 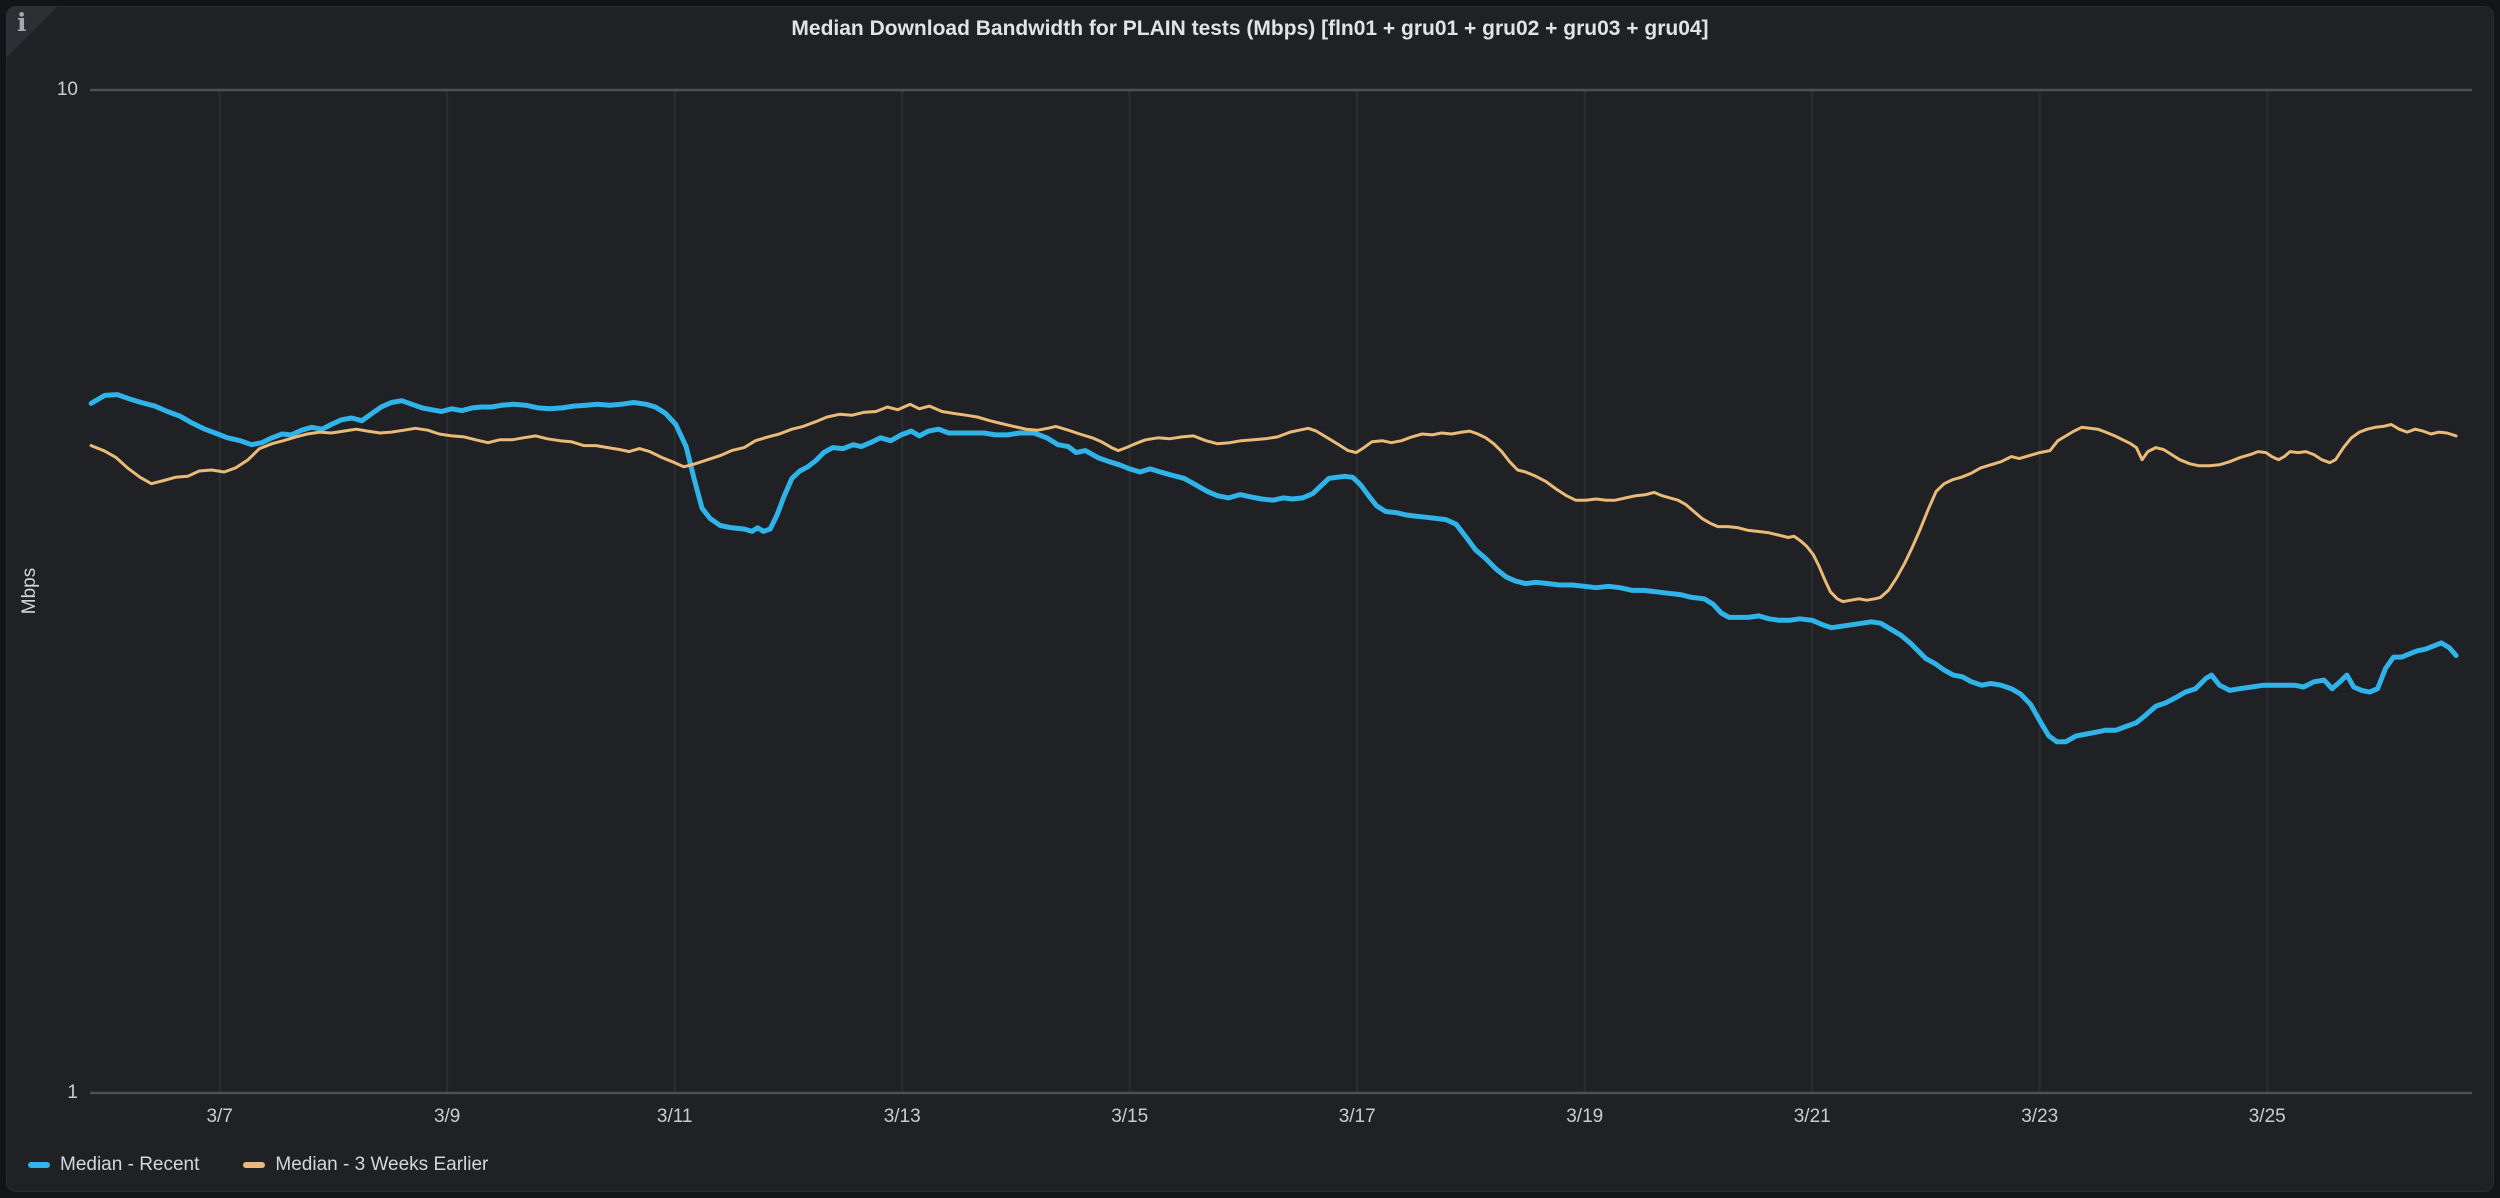 What do you see at coordinates (254, 1165) in the screenshot?
I see `legend-swatch-3-weeks-earlier` at bounding box center [254, 1165].